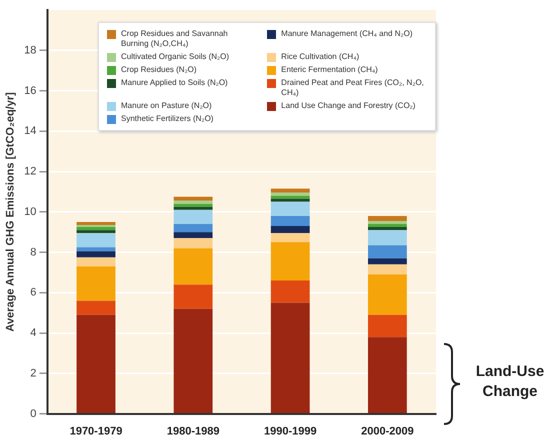  I want to click on y-axis-title: Average Annual GHG Emissions [GtCO₂eq/yr], so click(10, 212).